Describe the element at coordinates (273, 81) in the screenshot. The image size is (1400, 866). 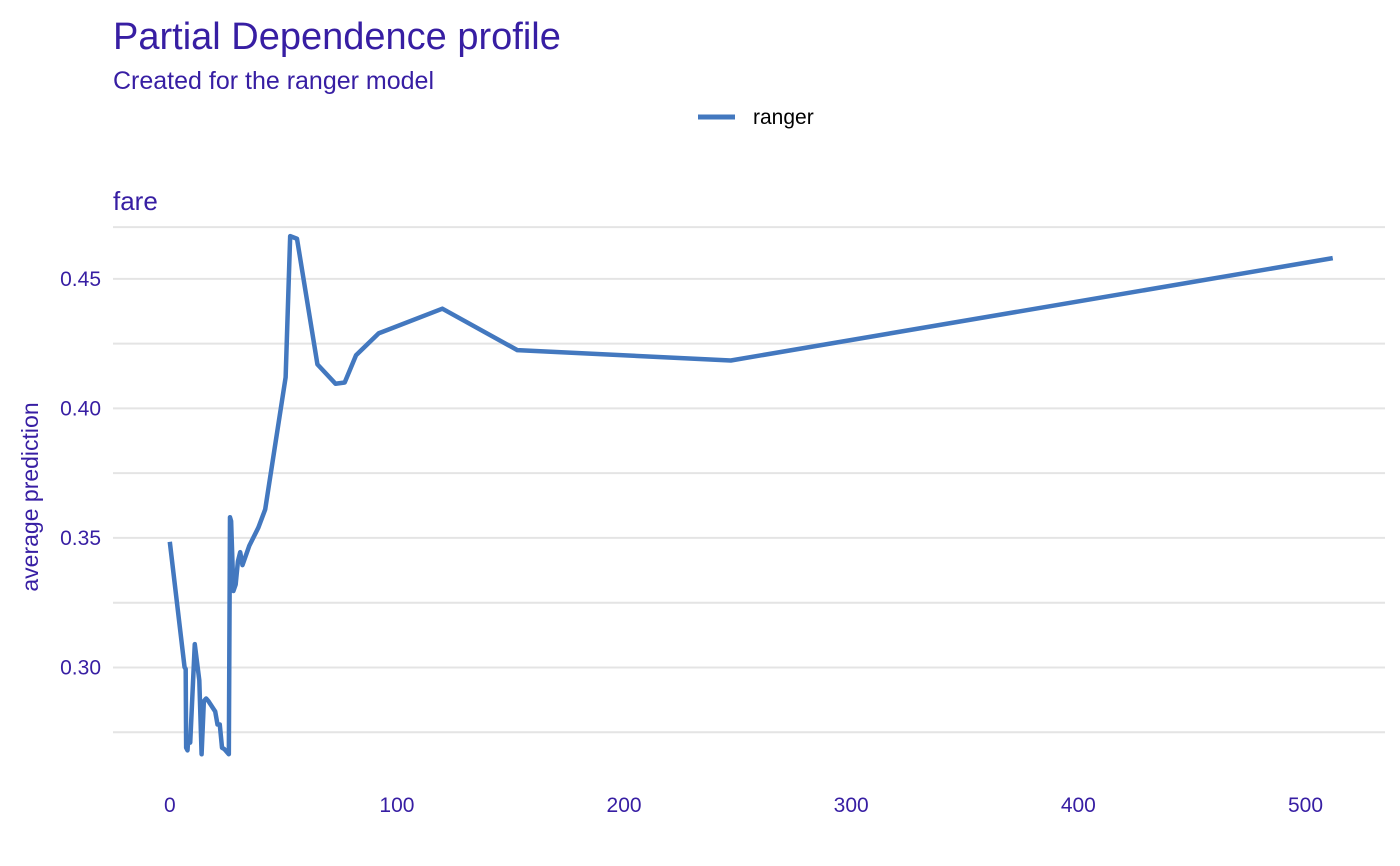
I see `chart-subtitle: Created for the ranger model` at that location.